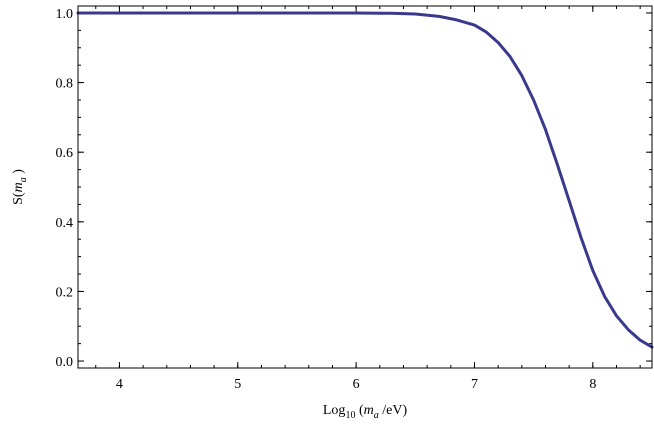  Describe the element at coordinates (65, 292) in the screenshot. I see `y-tick-label: 0.2` at that location.